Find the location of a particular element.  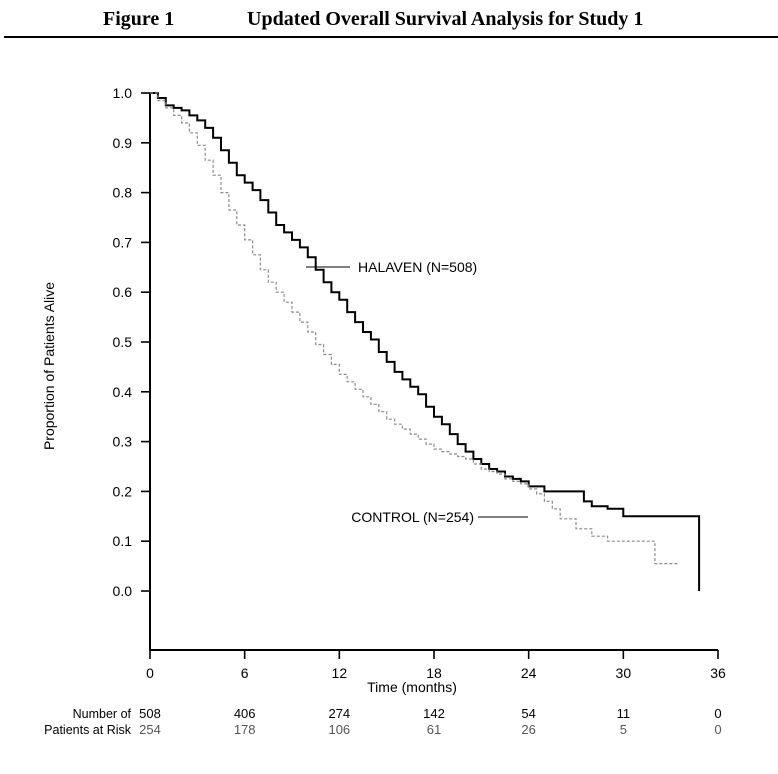

y-tick-label: 0.6 is located at coordinates (123, 292).